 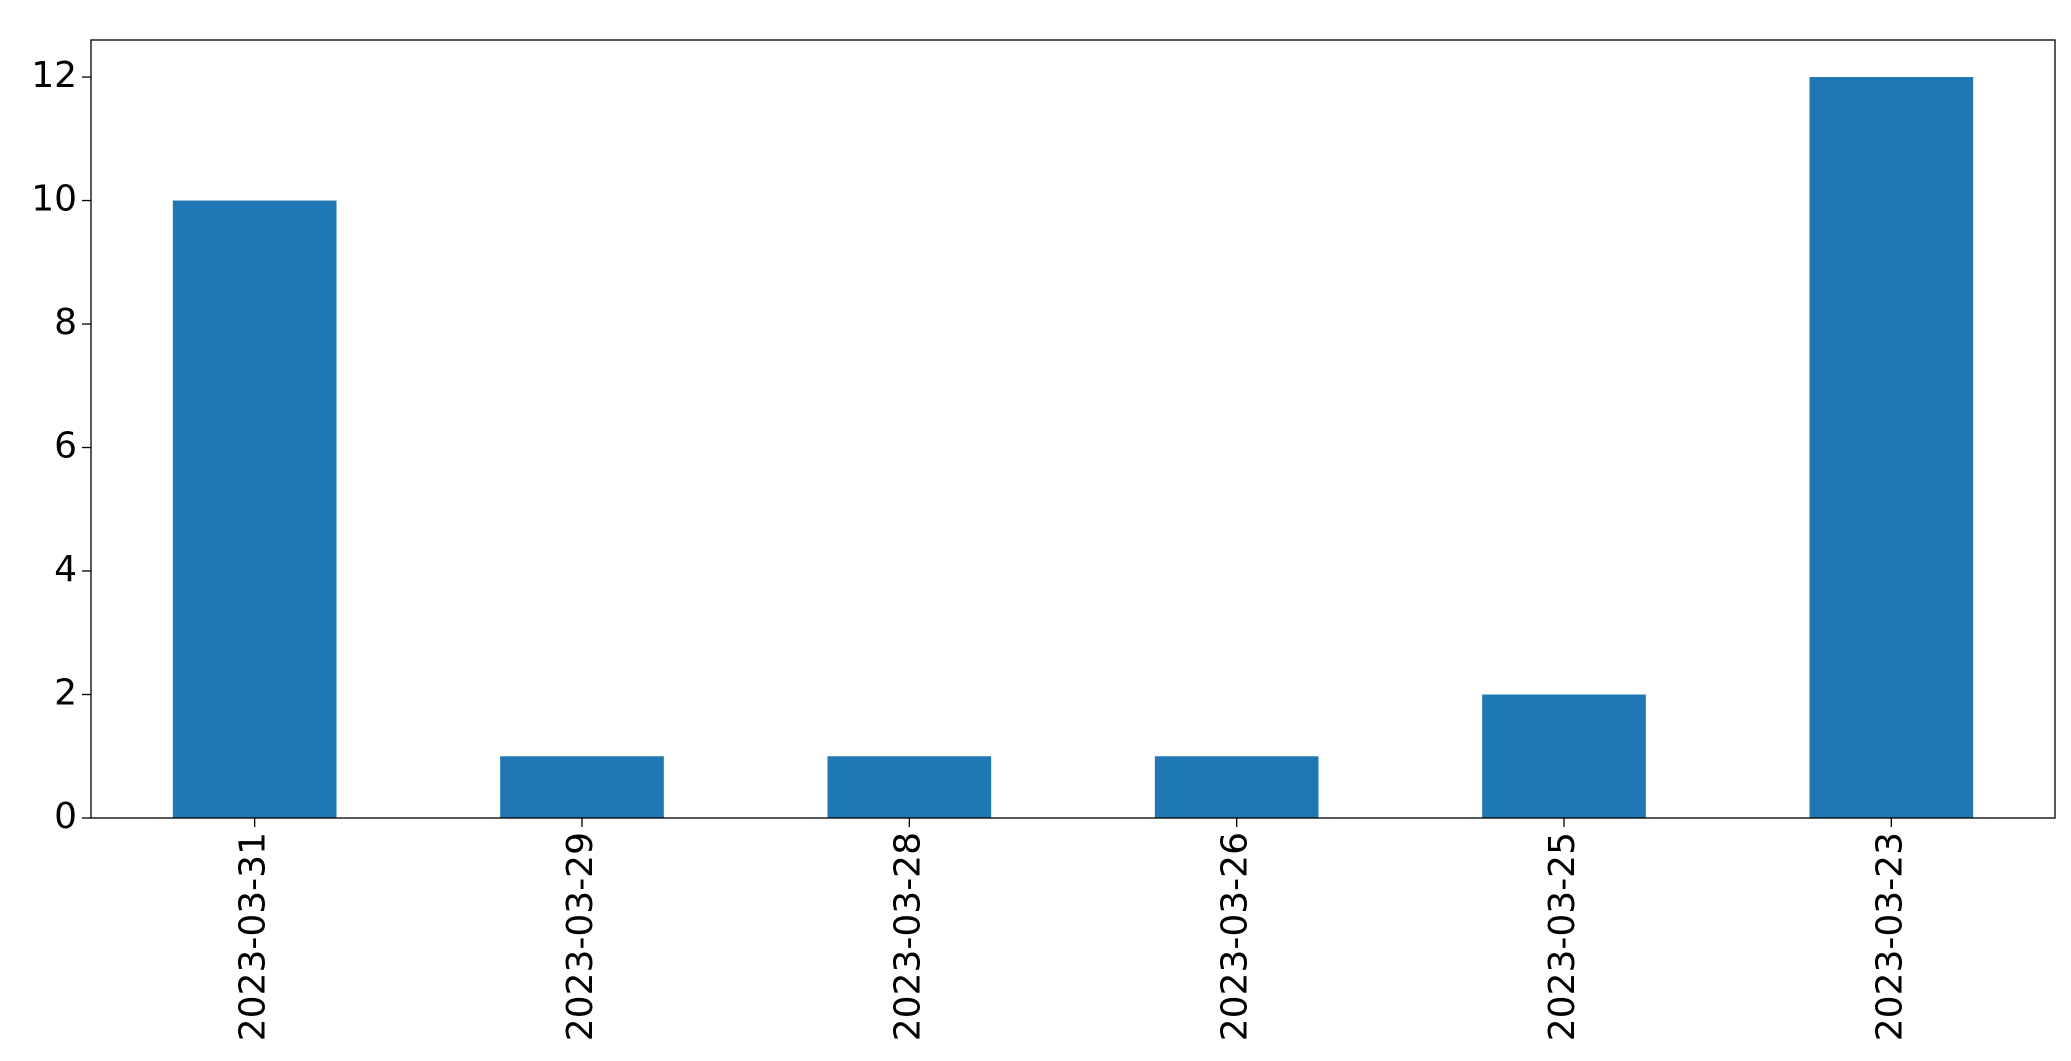 What do you see at coordinates (65, 446) in the screenshot?
I see `y-tick-label: 6` at bounding box center [65, 446].